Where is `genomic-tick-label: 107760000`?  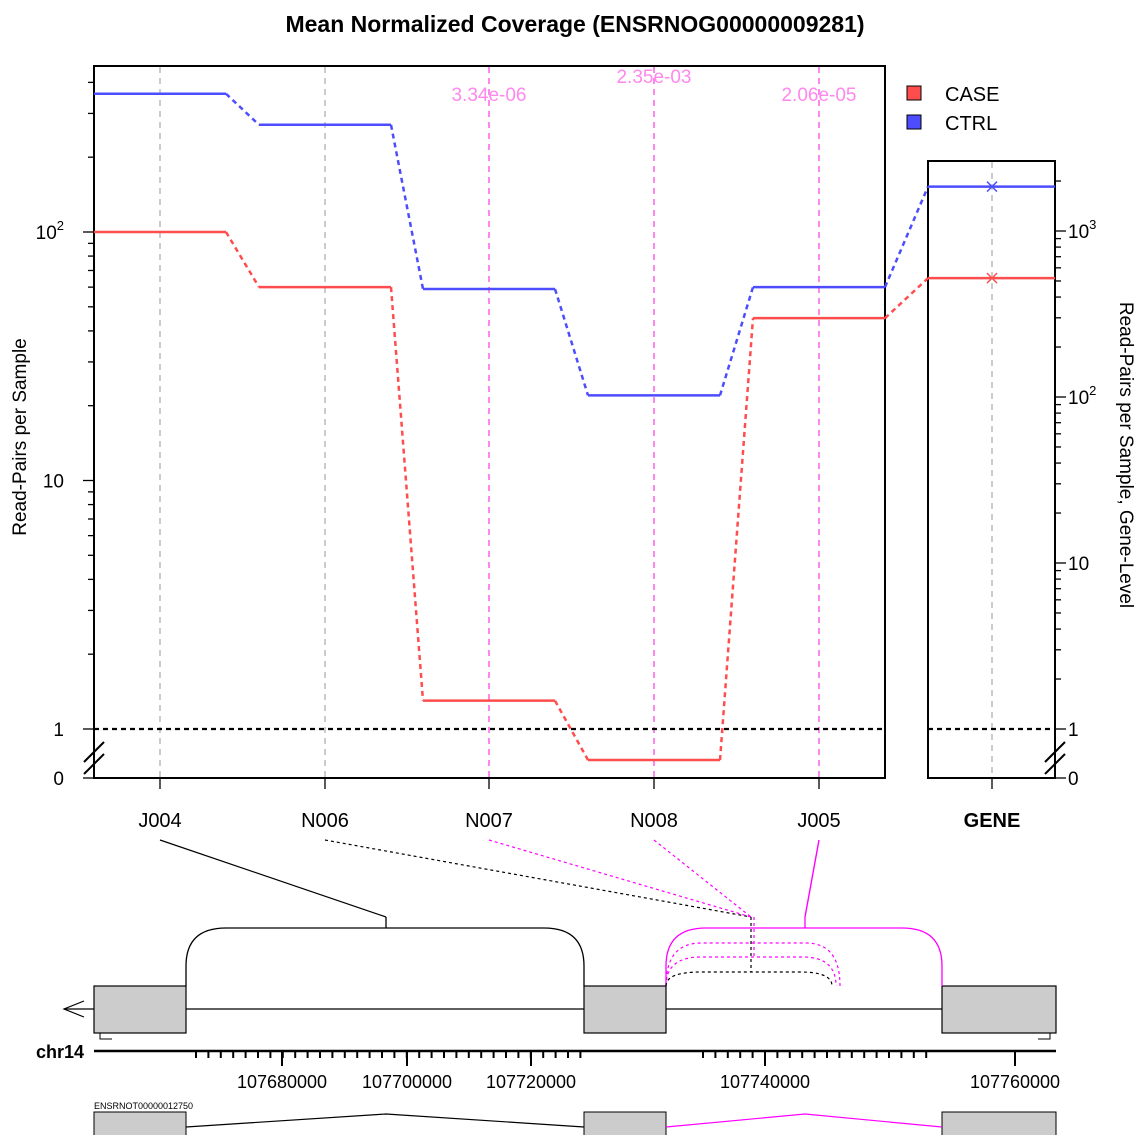
genomic-tick-label: 107760000 is located at coordinates (1015, 1082).